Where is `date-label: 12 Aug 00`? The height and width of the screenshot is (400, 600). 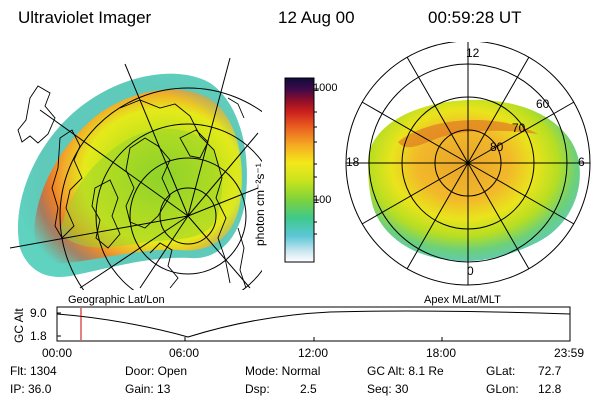
date-label: 12 Aug 00 is located at coordinates (316, 17).